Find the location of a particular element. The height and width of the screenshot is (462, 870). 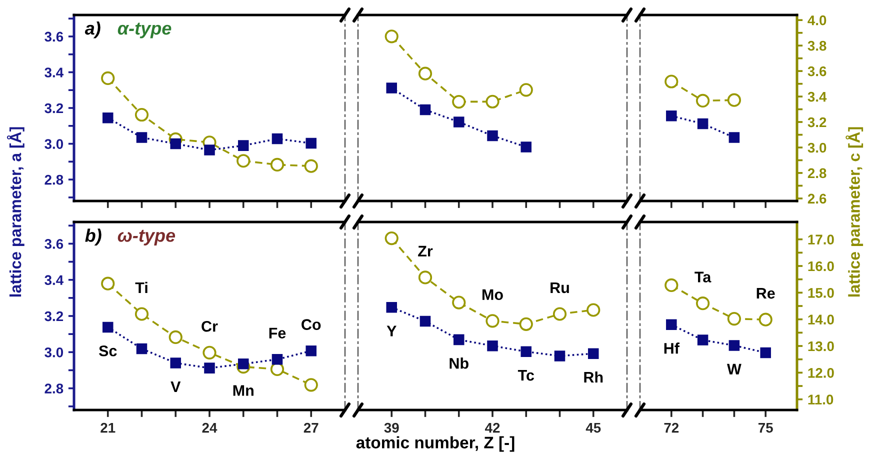

chart-title: a) is located at coordinates (92, 29).